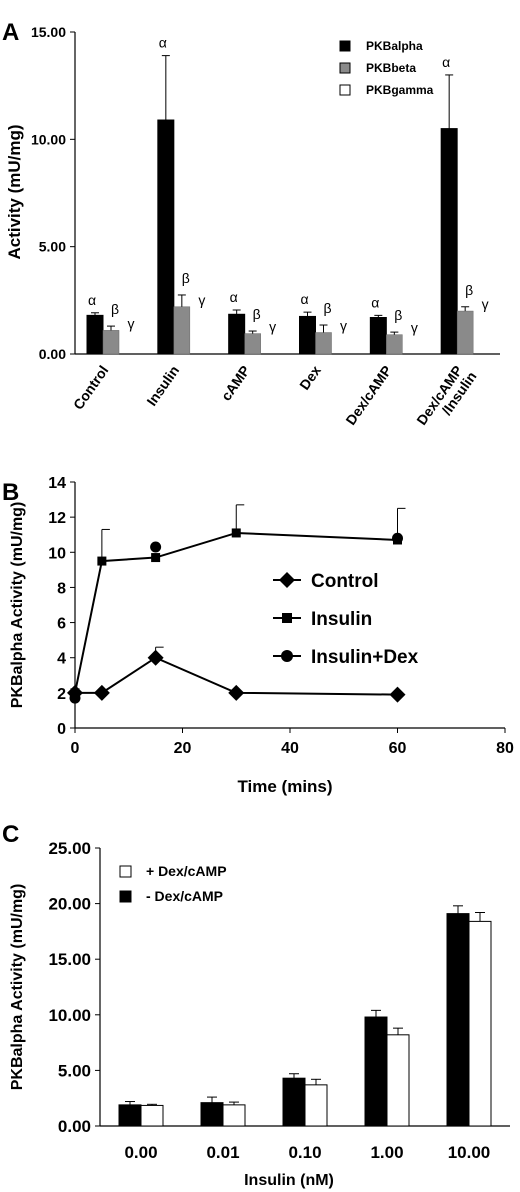 The width and height of the screenshot is (520, 1192). What do you see at coordinates (341, 619) in the screenshot?
I see `legend-label: Insulin` at bounding box center [341, 619].